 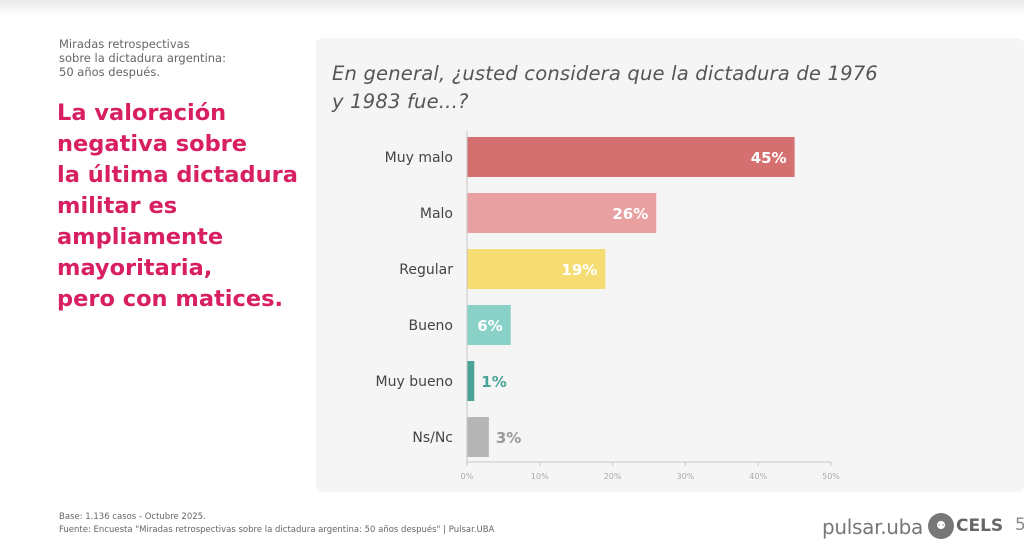 What do you see at coordinates (493, 382) in the screenshot?
I see `data-label: 1%` at bounding box center [493, 382].